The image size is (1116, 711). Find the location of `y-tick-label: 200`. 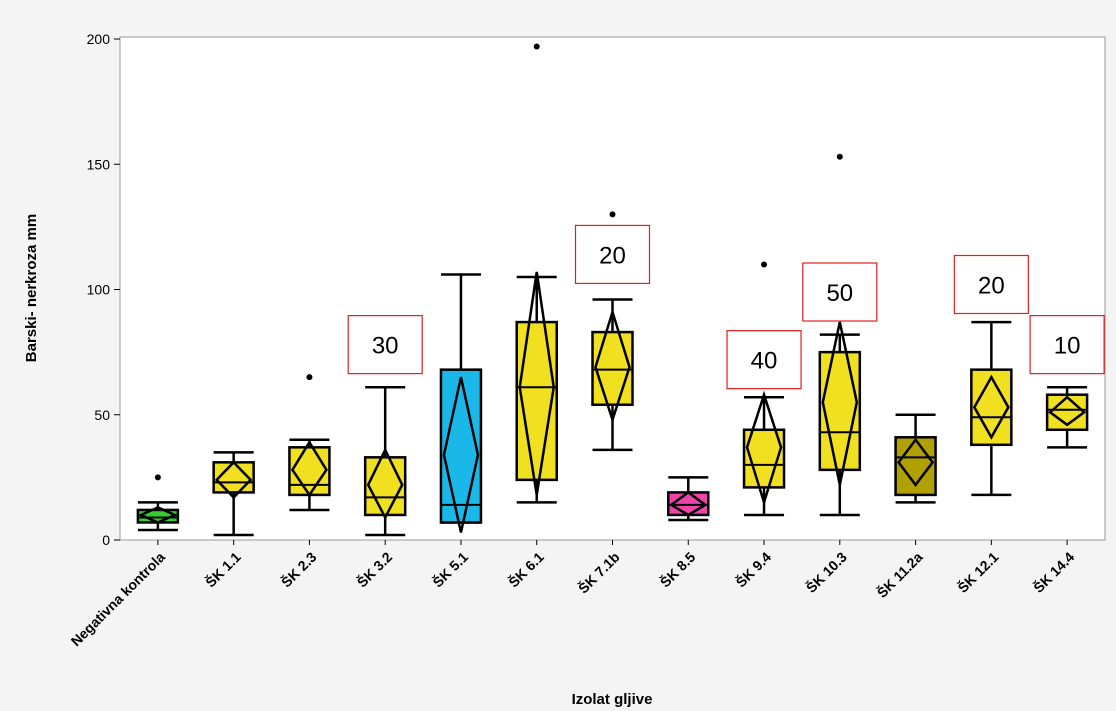

y-tick-label: 200 is located at coordinates (99, 39).